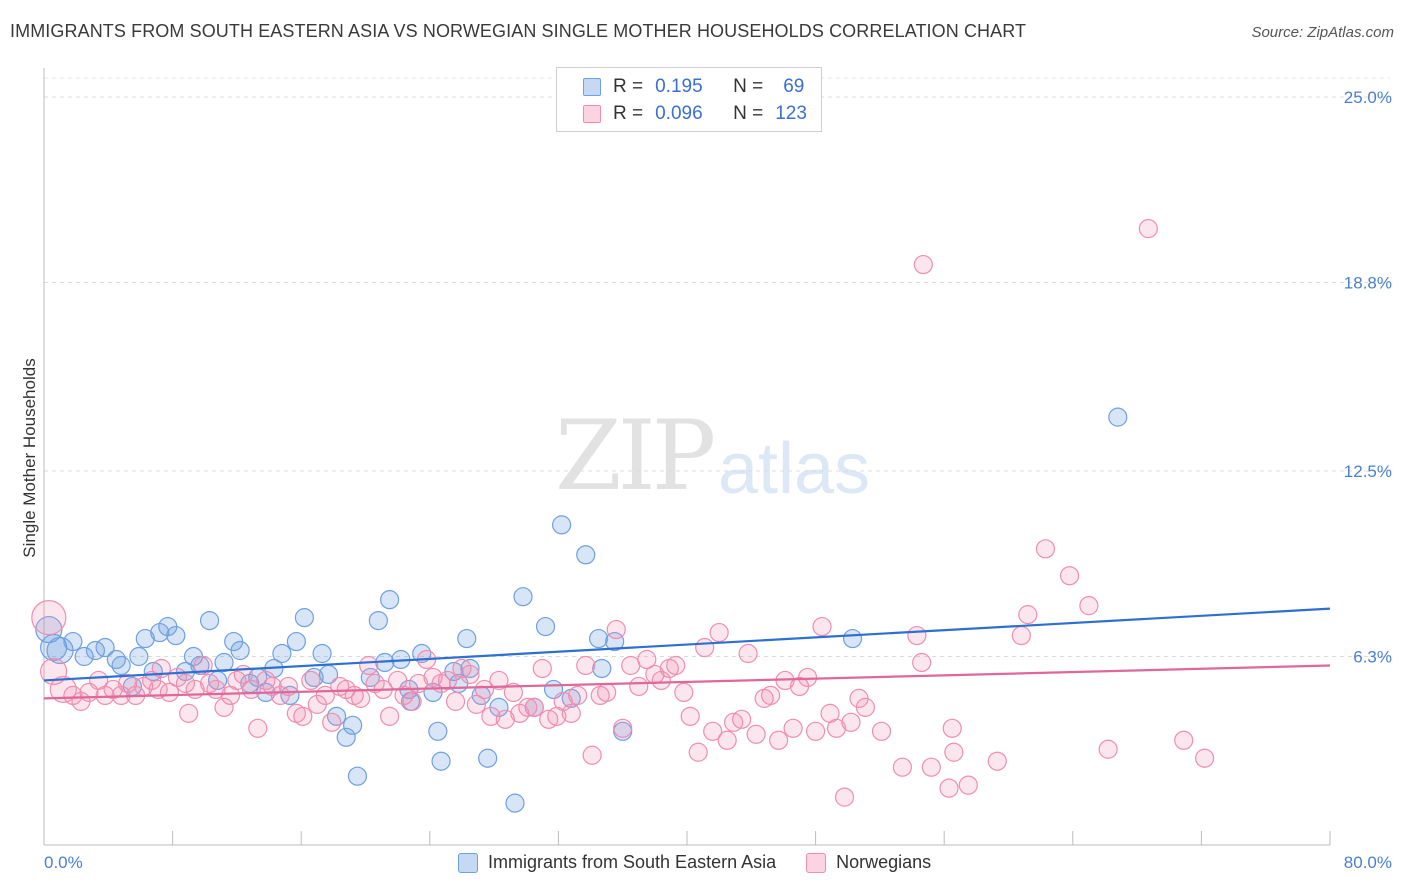 The width and height of the screenshot is (1406, 892). Describe the element at coordinates (687, 682) in the screenshot. I see `trend-line-norwegian` at that location.